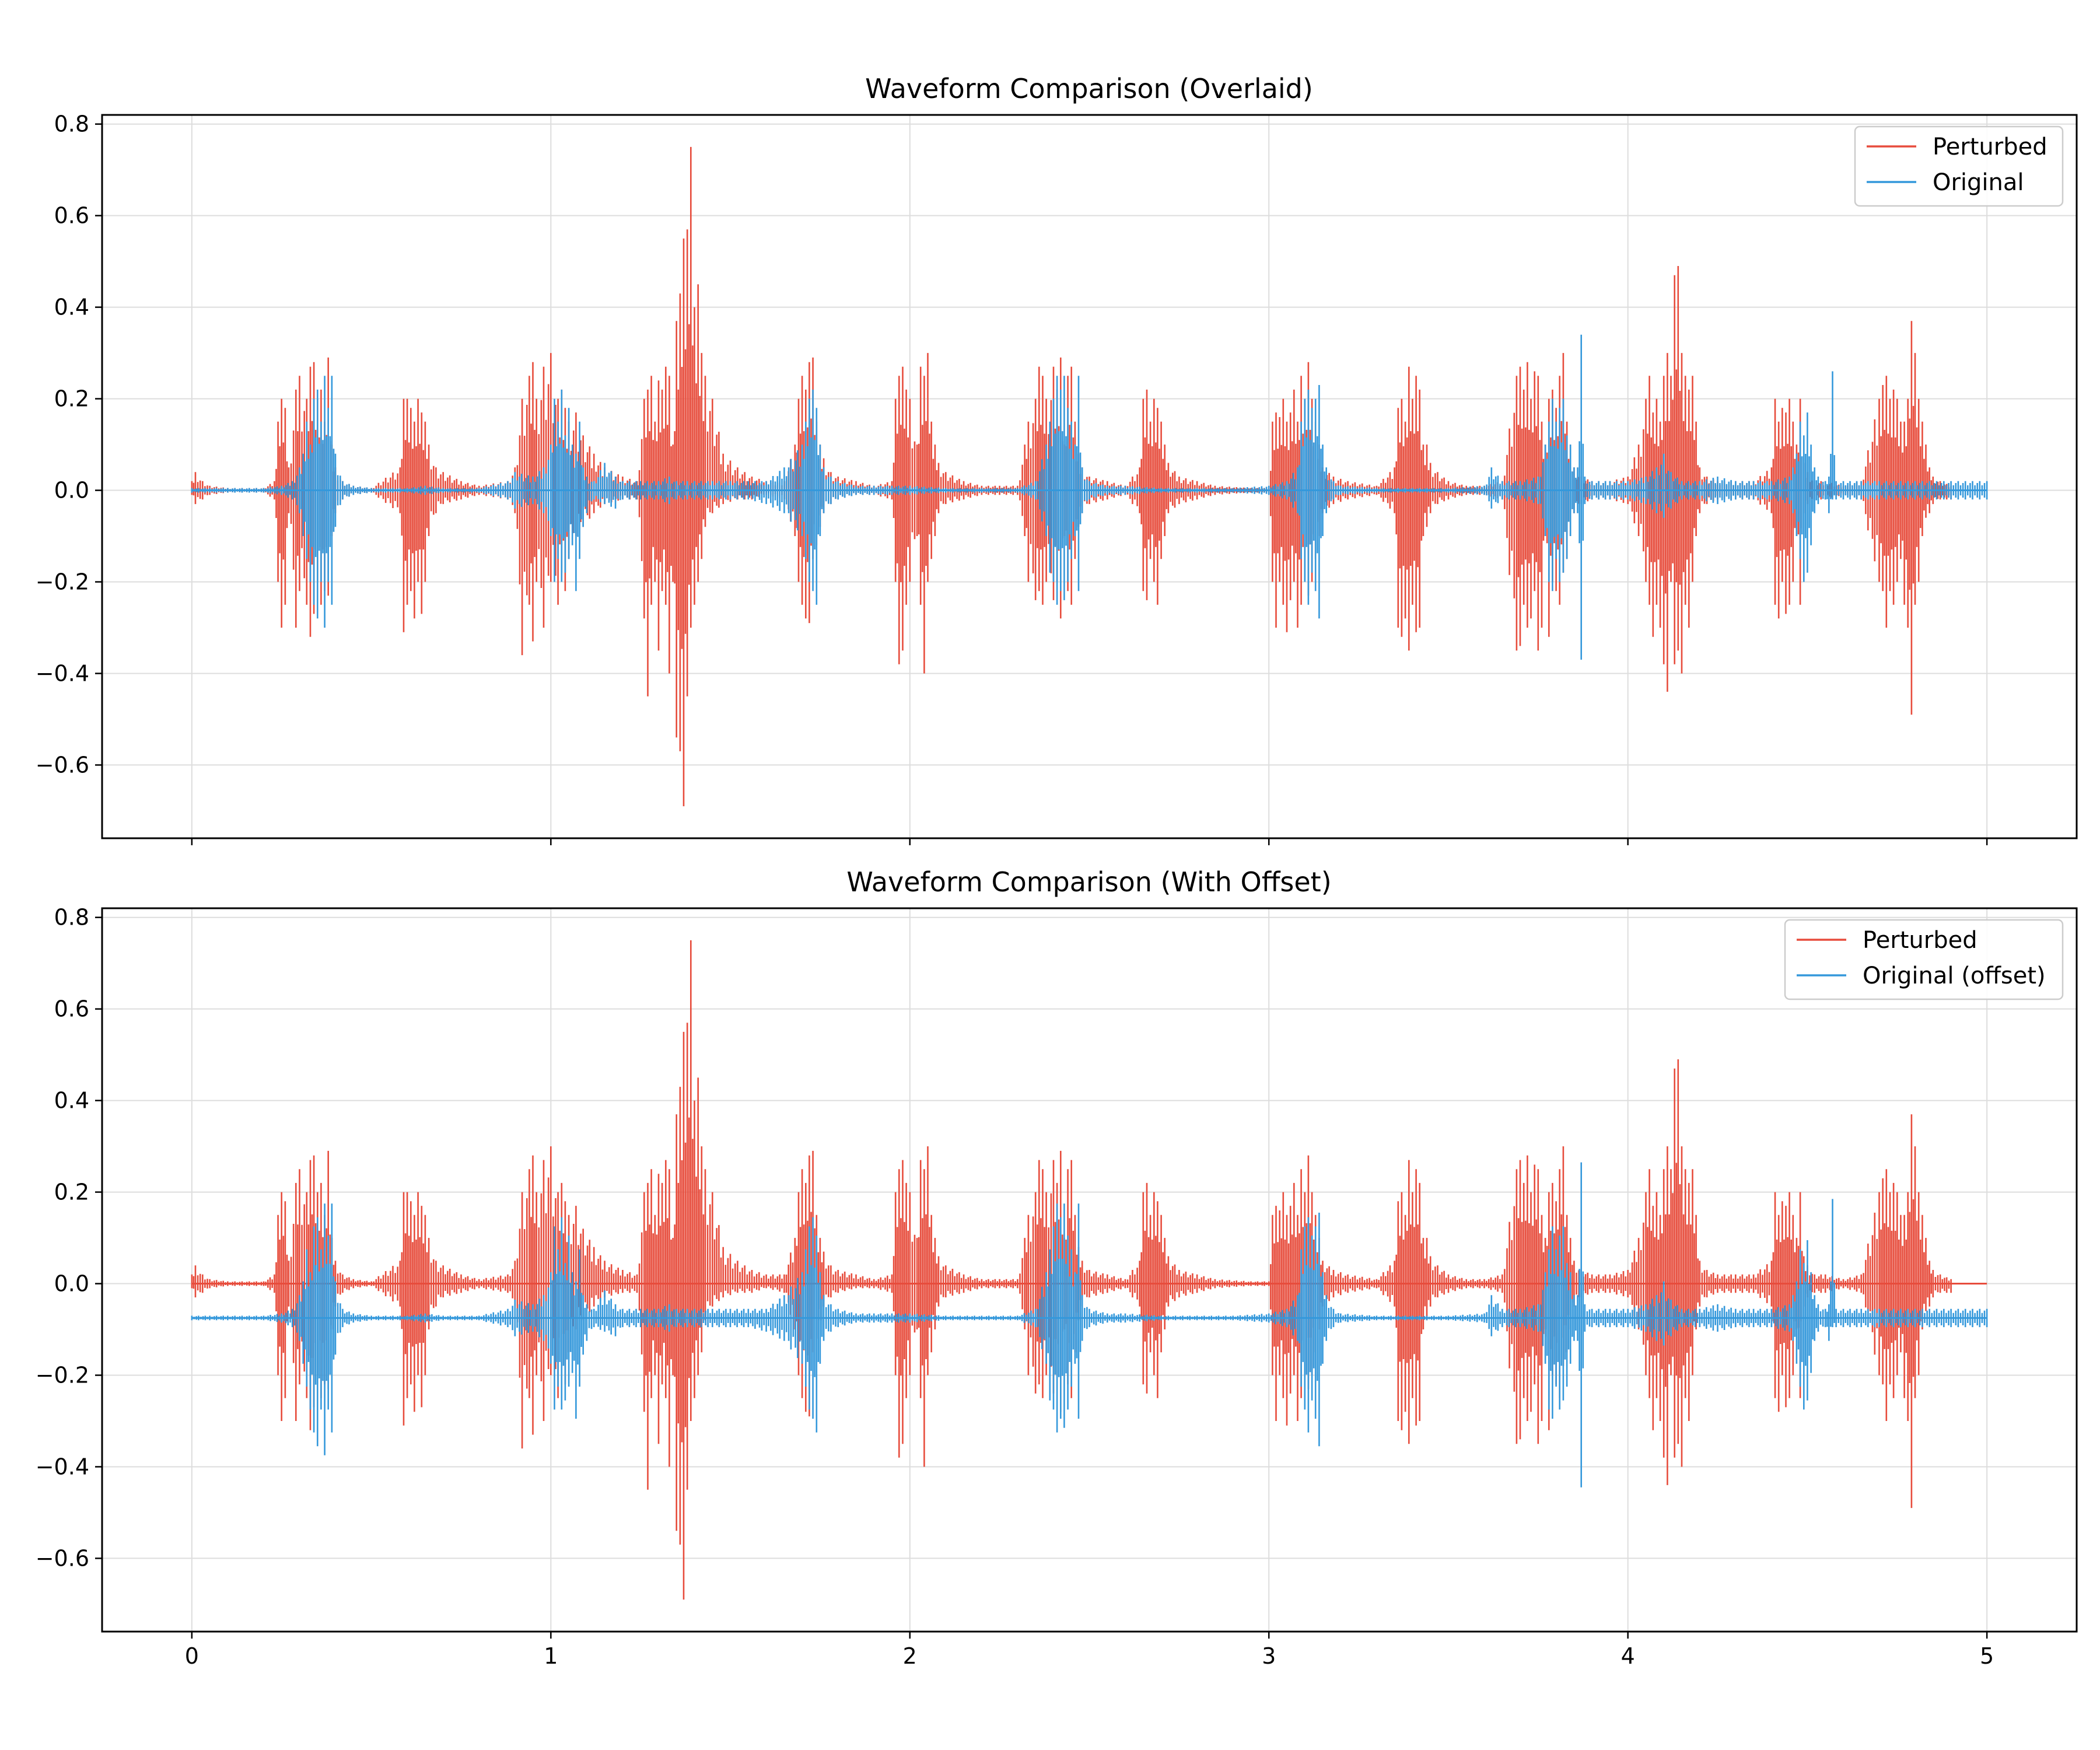 Image resolution: width=2100 pixels, height=1750 pixels. What do you see at coordinates (1920, 940) in the screenshot?
I see `offset-legend-perturbed-label: Perturbed` at bounding box center [1920, 940].